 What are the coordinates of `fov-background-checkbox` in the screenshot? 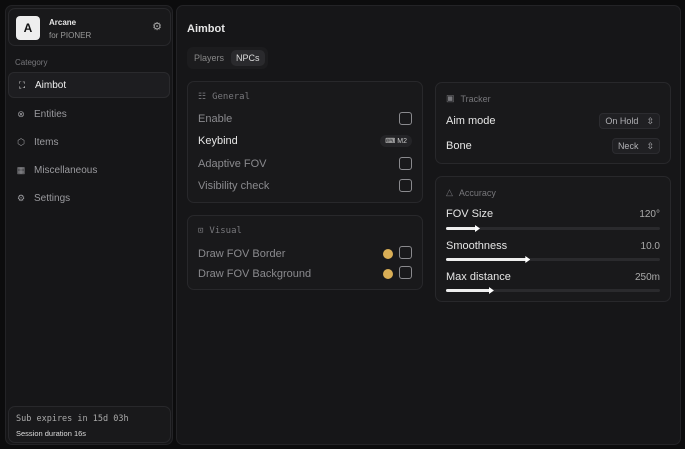 It's located at (405, 272).